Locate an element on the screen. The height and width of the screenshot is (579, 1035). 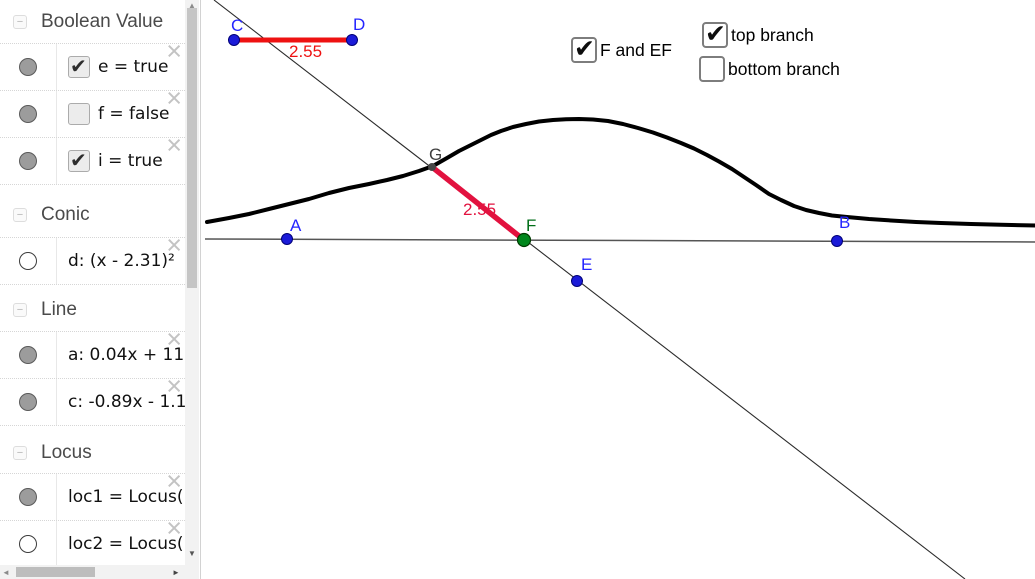
segment-gf is located at coordinates (478, 203).